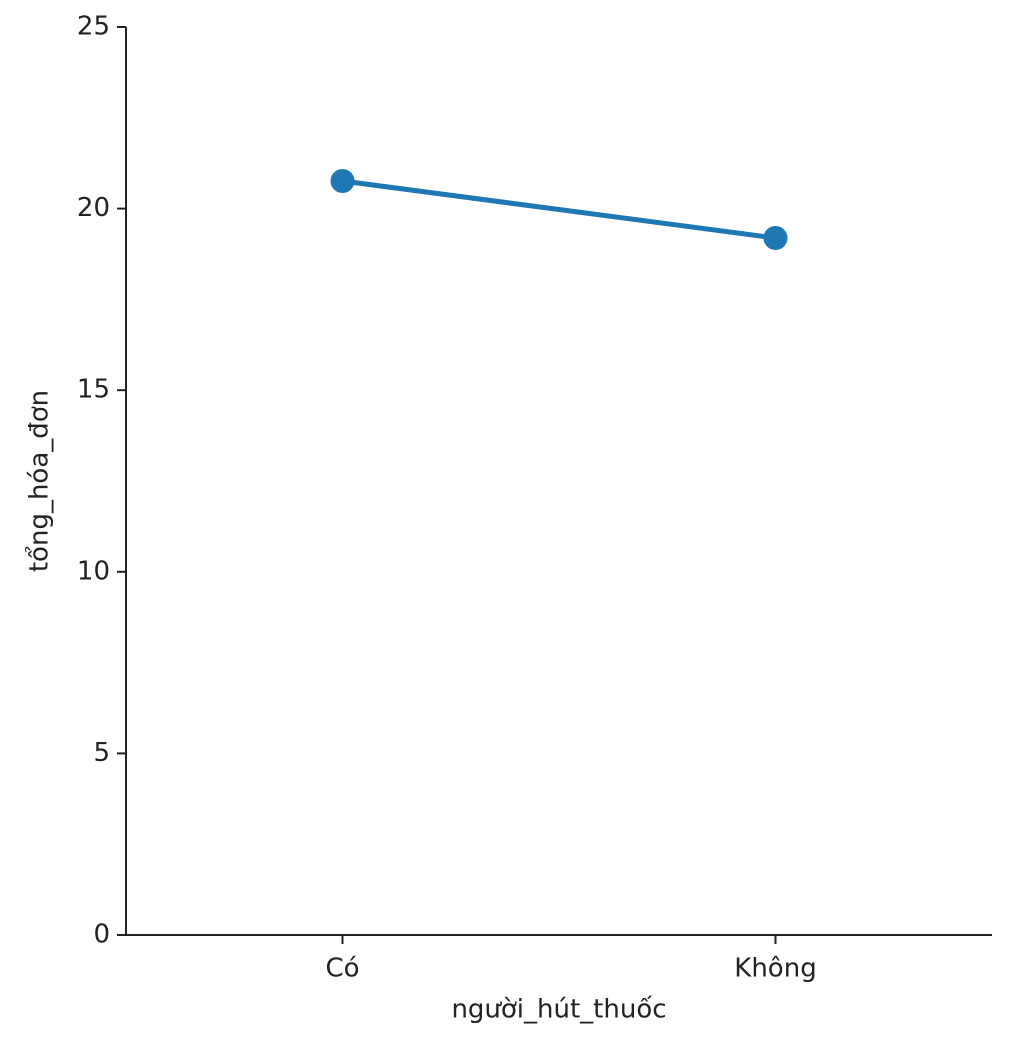 This screenshot has height=1040, width=1024. Describe the element at coordinates (558, 1010) in the screenshot. I see `x-axis-label: người_hút_thuốc` at that location.